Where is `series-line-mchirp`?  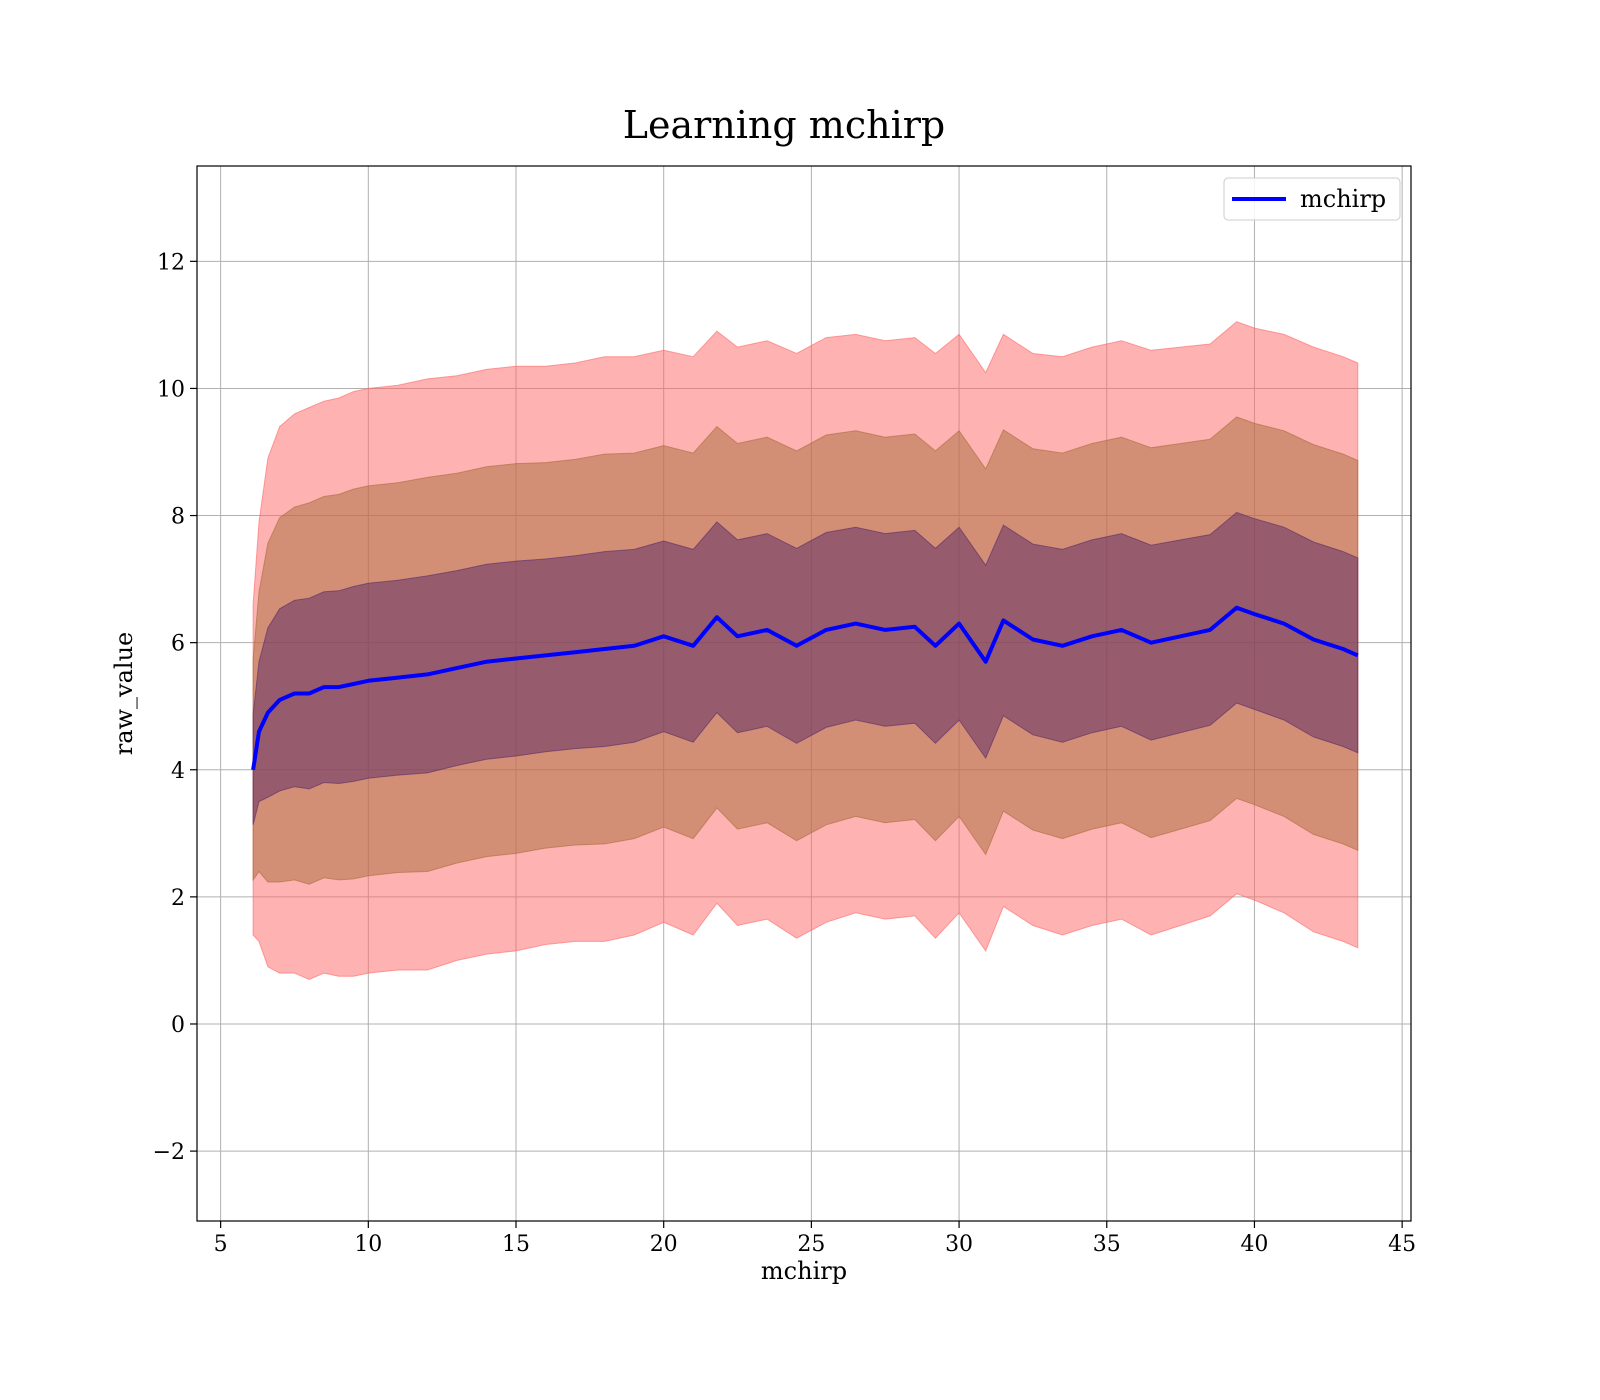
series-line-mchirp is located at coordinates (805, 688).